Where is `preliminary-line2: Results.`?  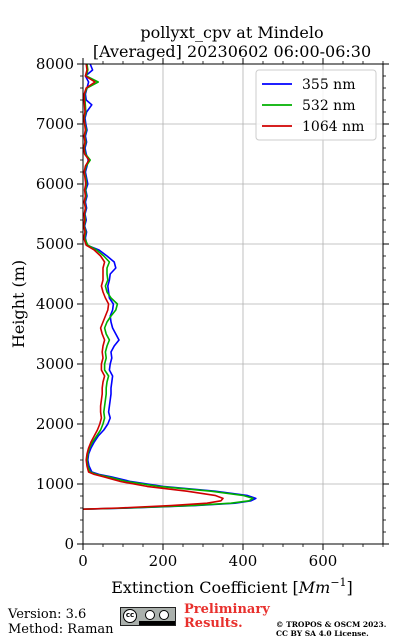
preliminary-line2: Results. is located at coordinates (213, 623).